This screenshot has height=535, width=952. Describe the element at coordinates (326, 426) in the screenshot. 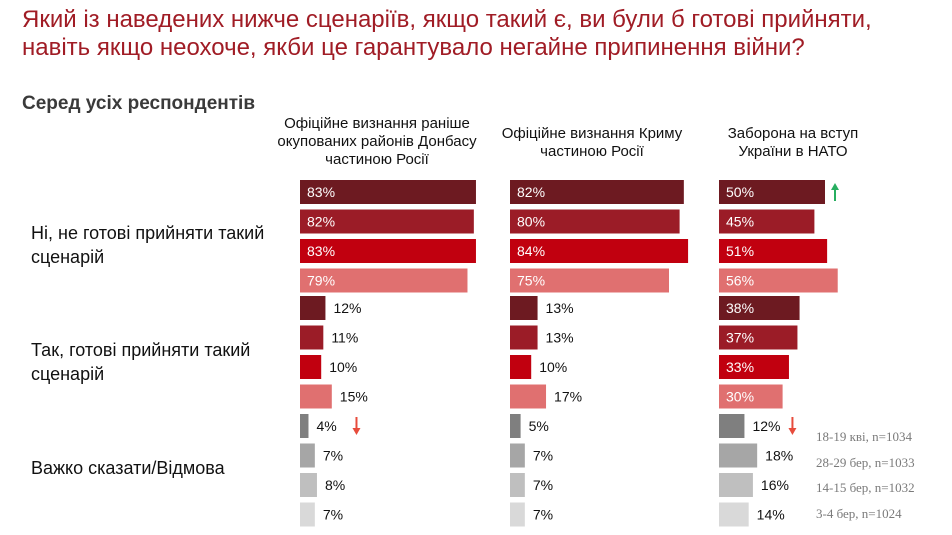

I see `bar-value-label: 4%` at that location.